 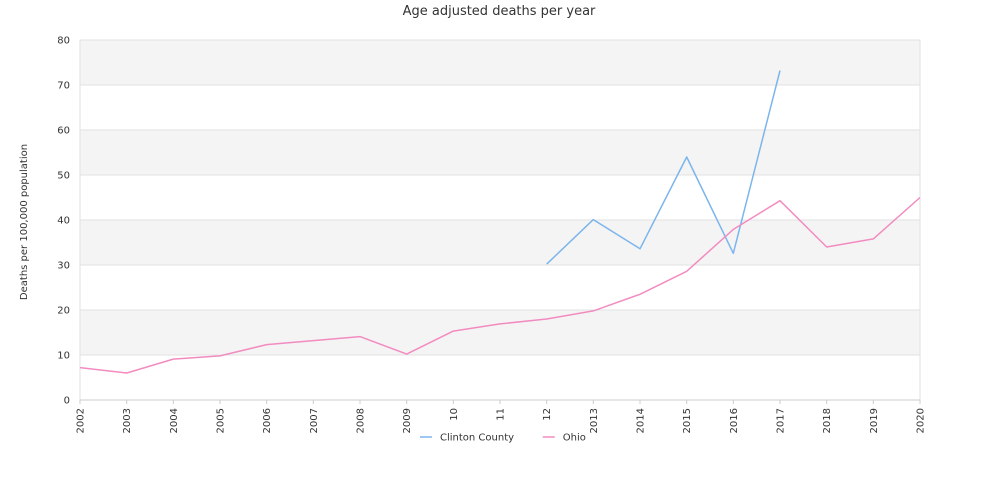 I want to click on legend-item-label: Ohio, so click(x=574, y=438).